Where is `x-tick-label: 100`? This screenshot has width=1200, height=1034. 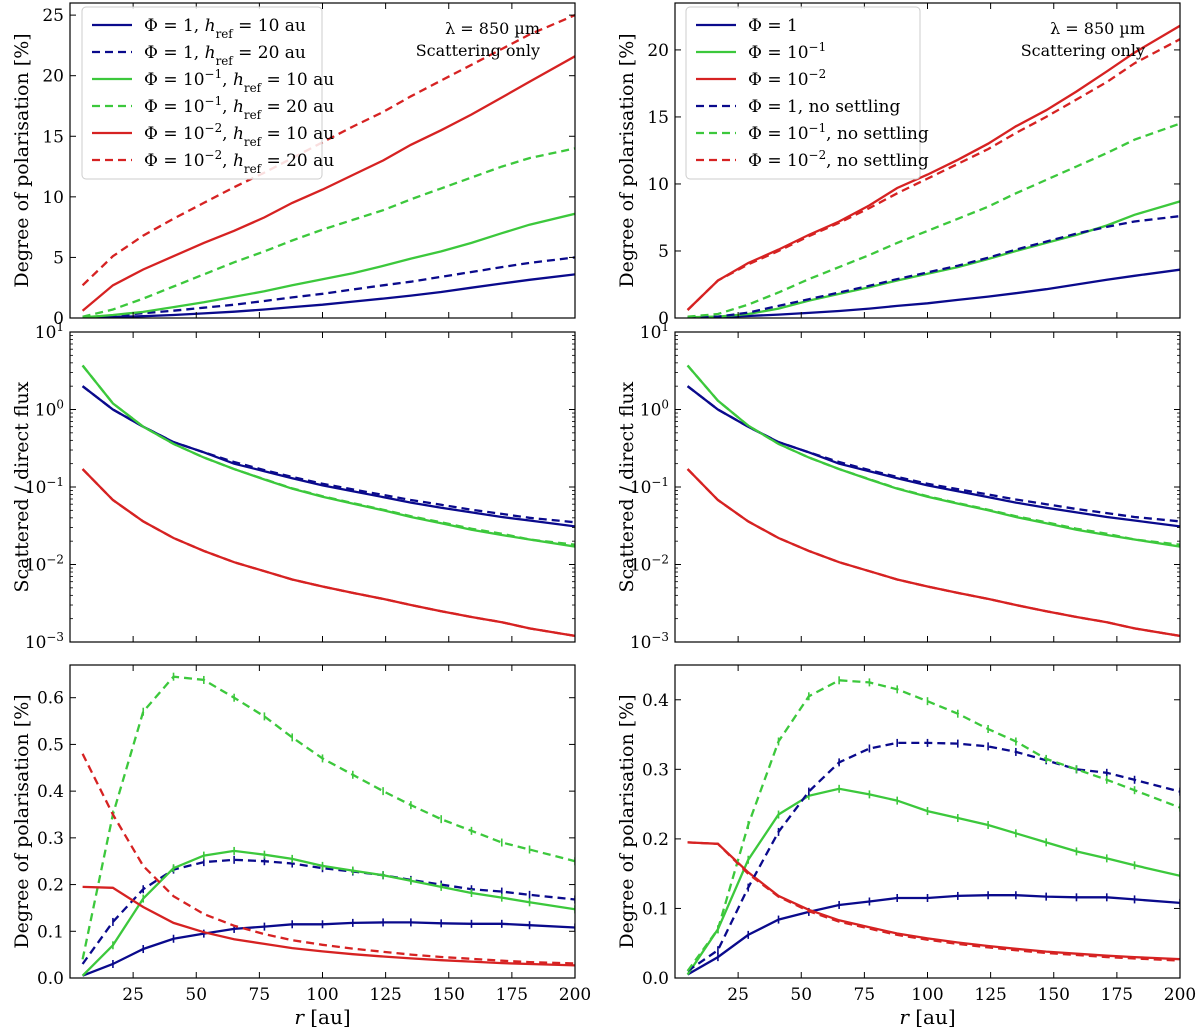
x-tick-label: 100 is located at coordinates (927, 995).